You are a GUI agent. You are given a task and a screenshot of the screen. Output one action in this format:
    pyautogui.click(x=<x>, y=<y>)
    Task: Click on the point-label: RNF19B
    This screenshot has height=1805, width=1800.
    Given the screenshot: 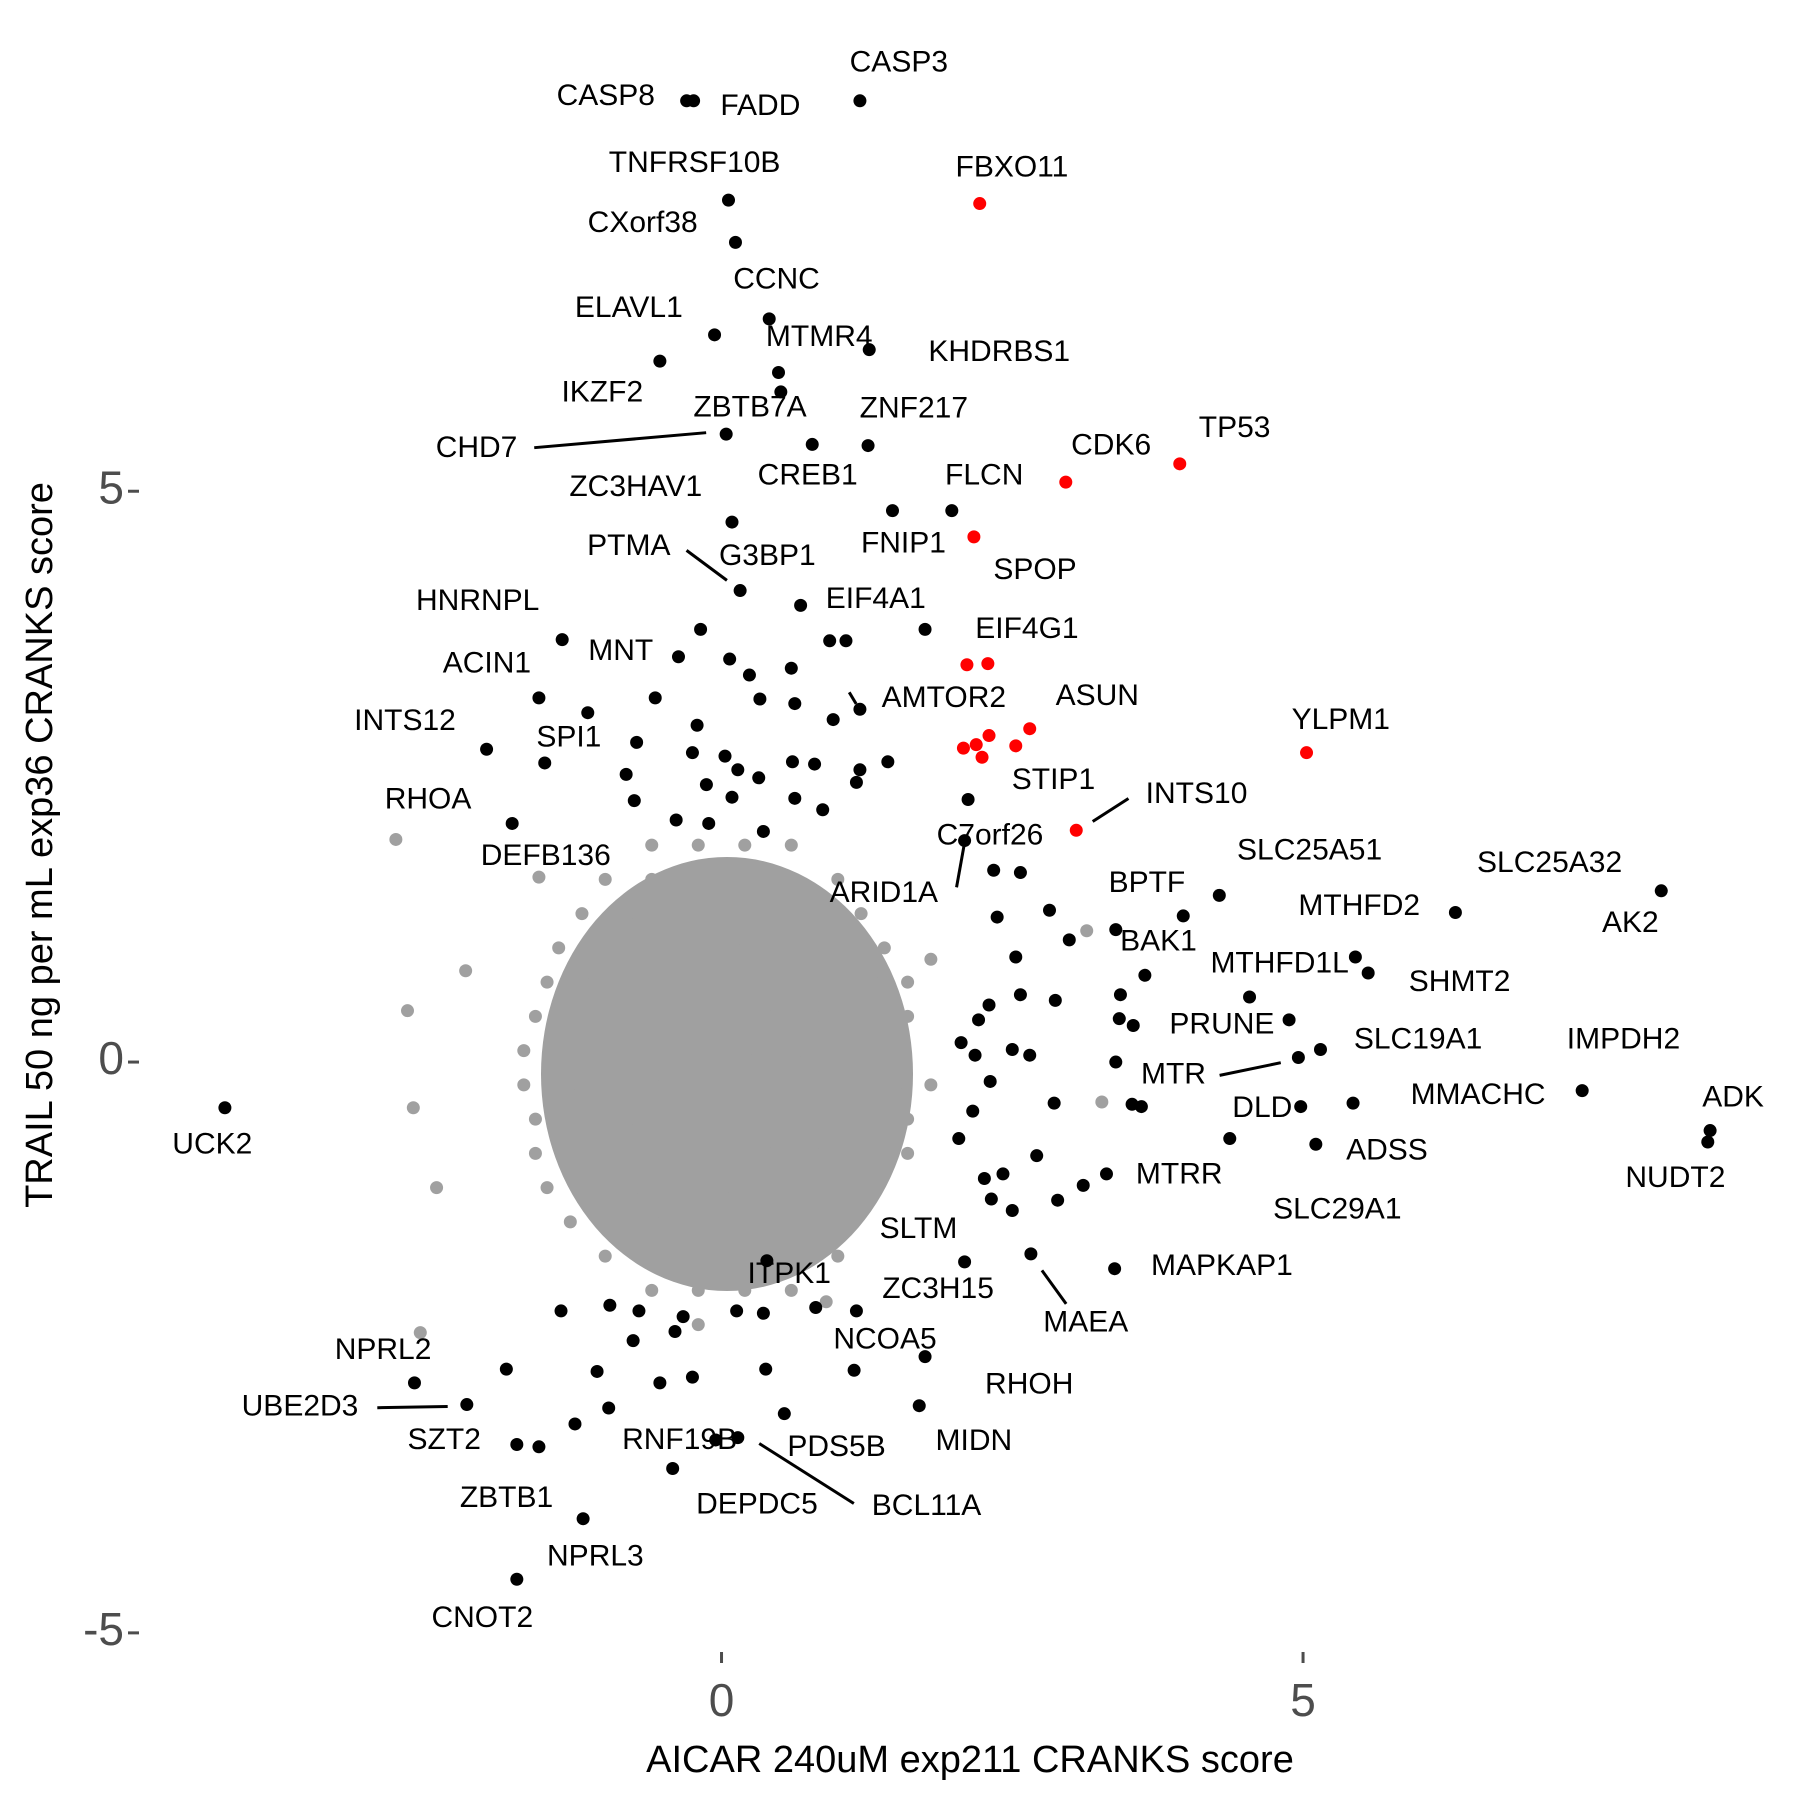 What is the action you would take?
    pyautogui.click(x=679, y=1439)
    